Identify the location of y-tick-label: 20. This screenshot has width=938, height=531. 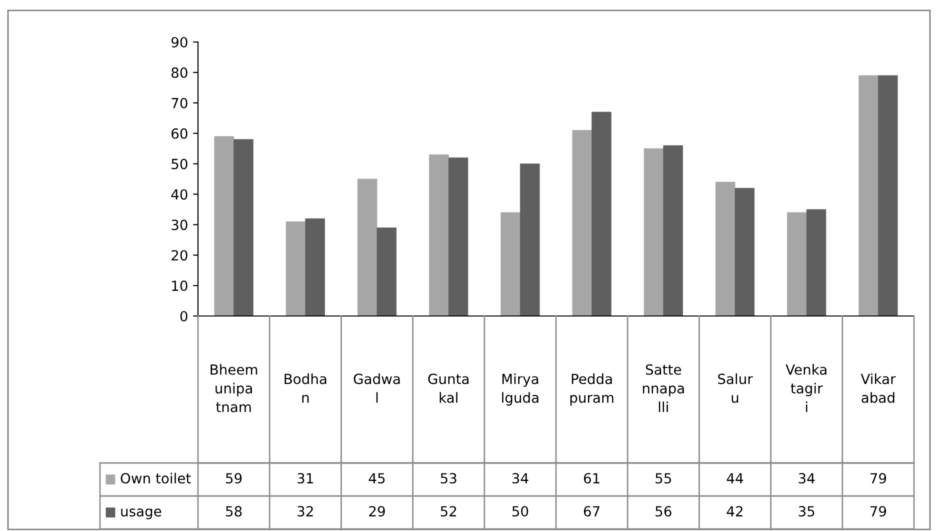
(180, 255).